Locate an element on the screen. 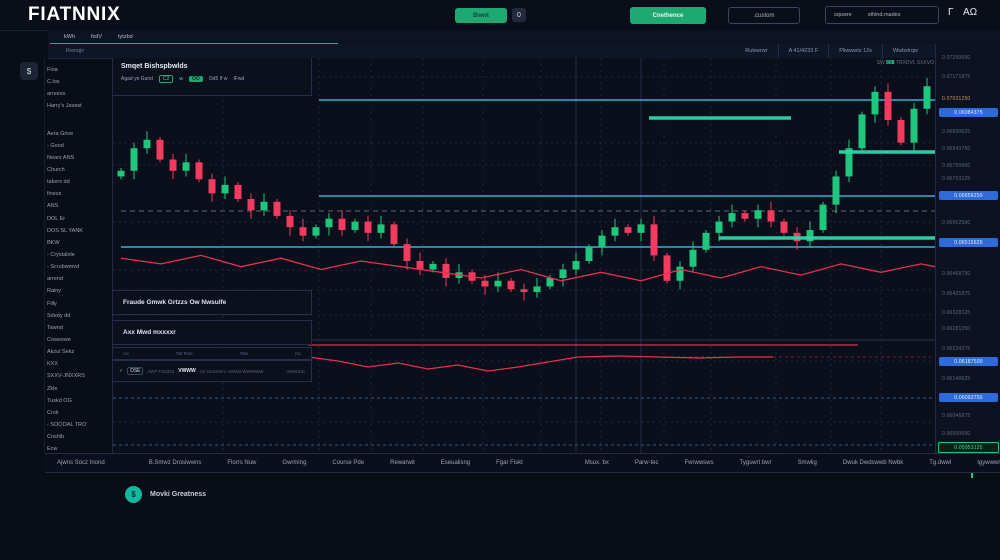  timeframe-badge: C2 is located at coordinates (166, 79).